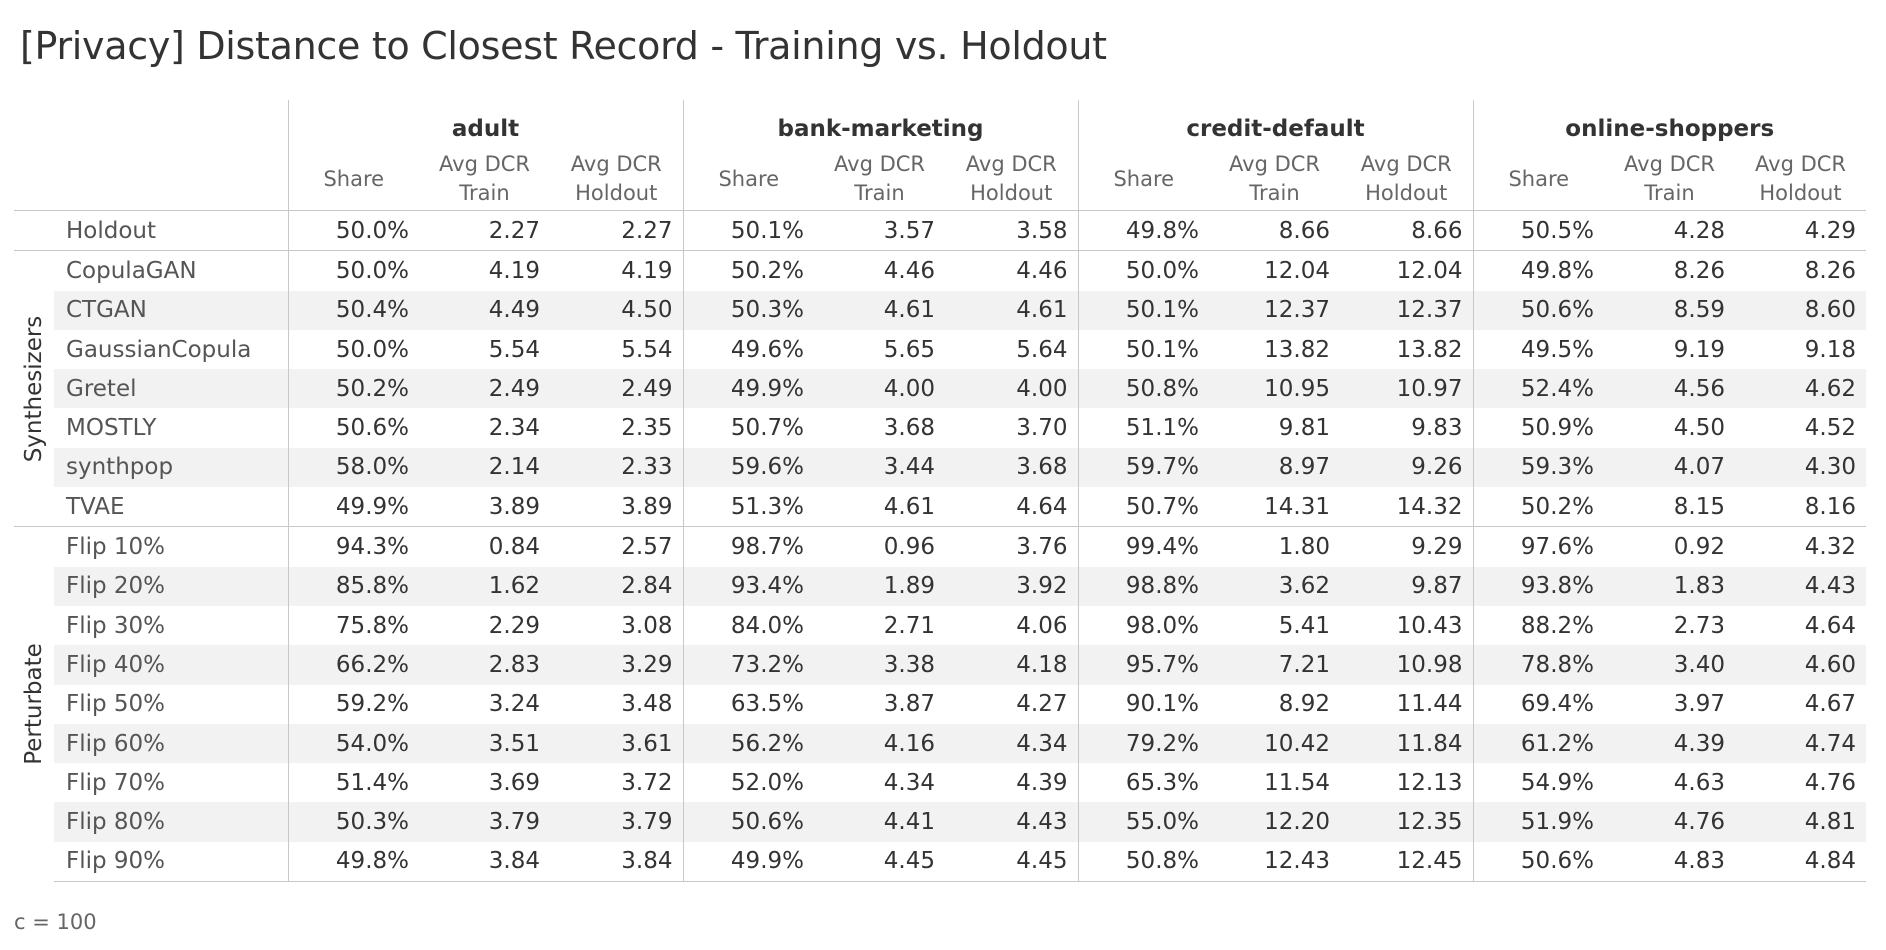 This screenshot has height=950, width=1886. I want to click on table-cell: 1.80, so click(1274, 546).